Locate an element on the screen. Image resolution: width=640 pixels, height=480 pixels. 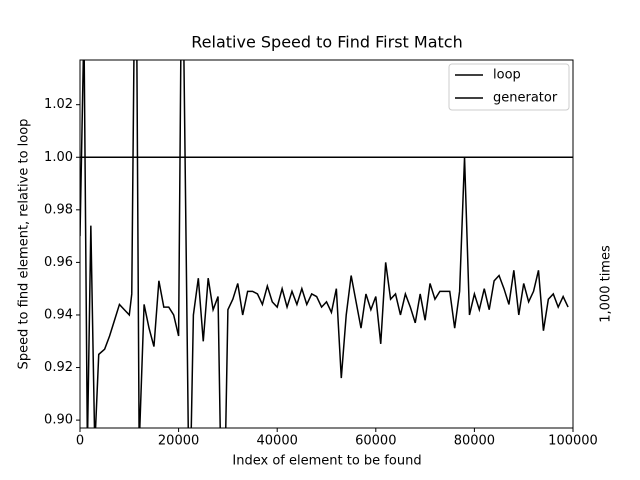
x-tick-label: 60000 is located at coordinates (375, 441).